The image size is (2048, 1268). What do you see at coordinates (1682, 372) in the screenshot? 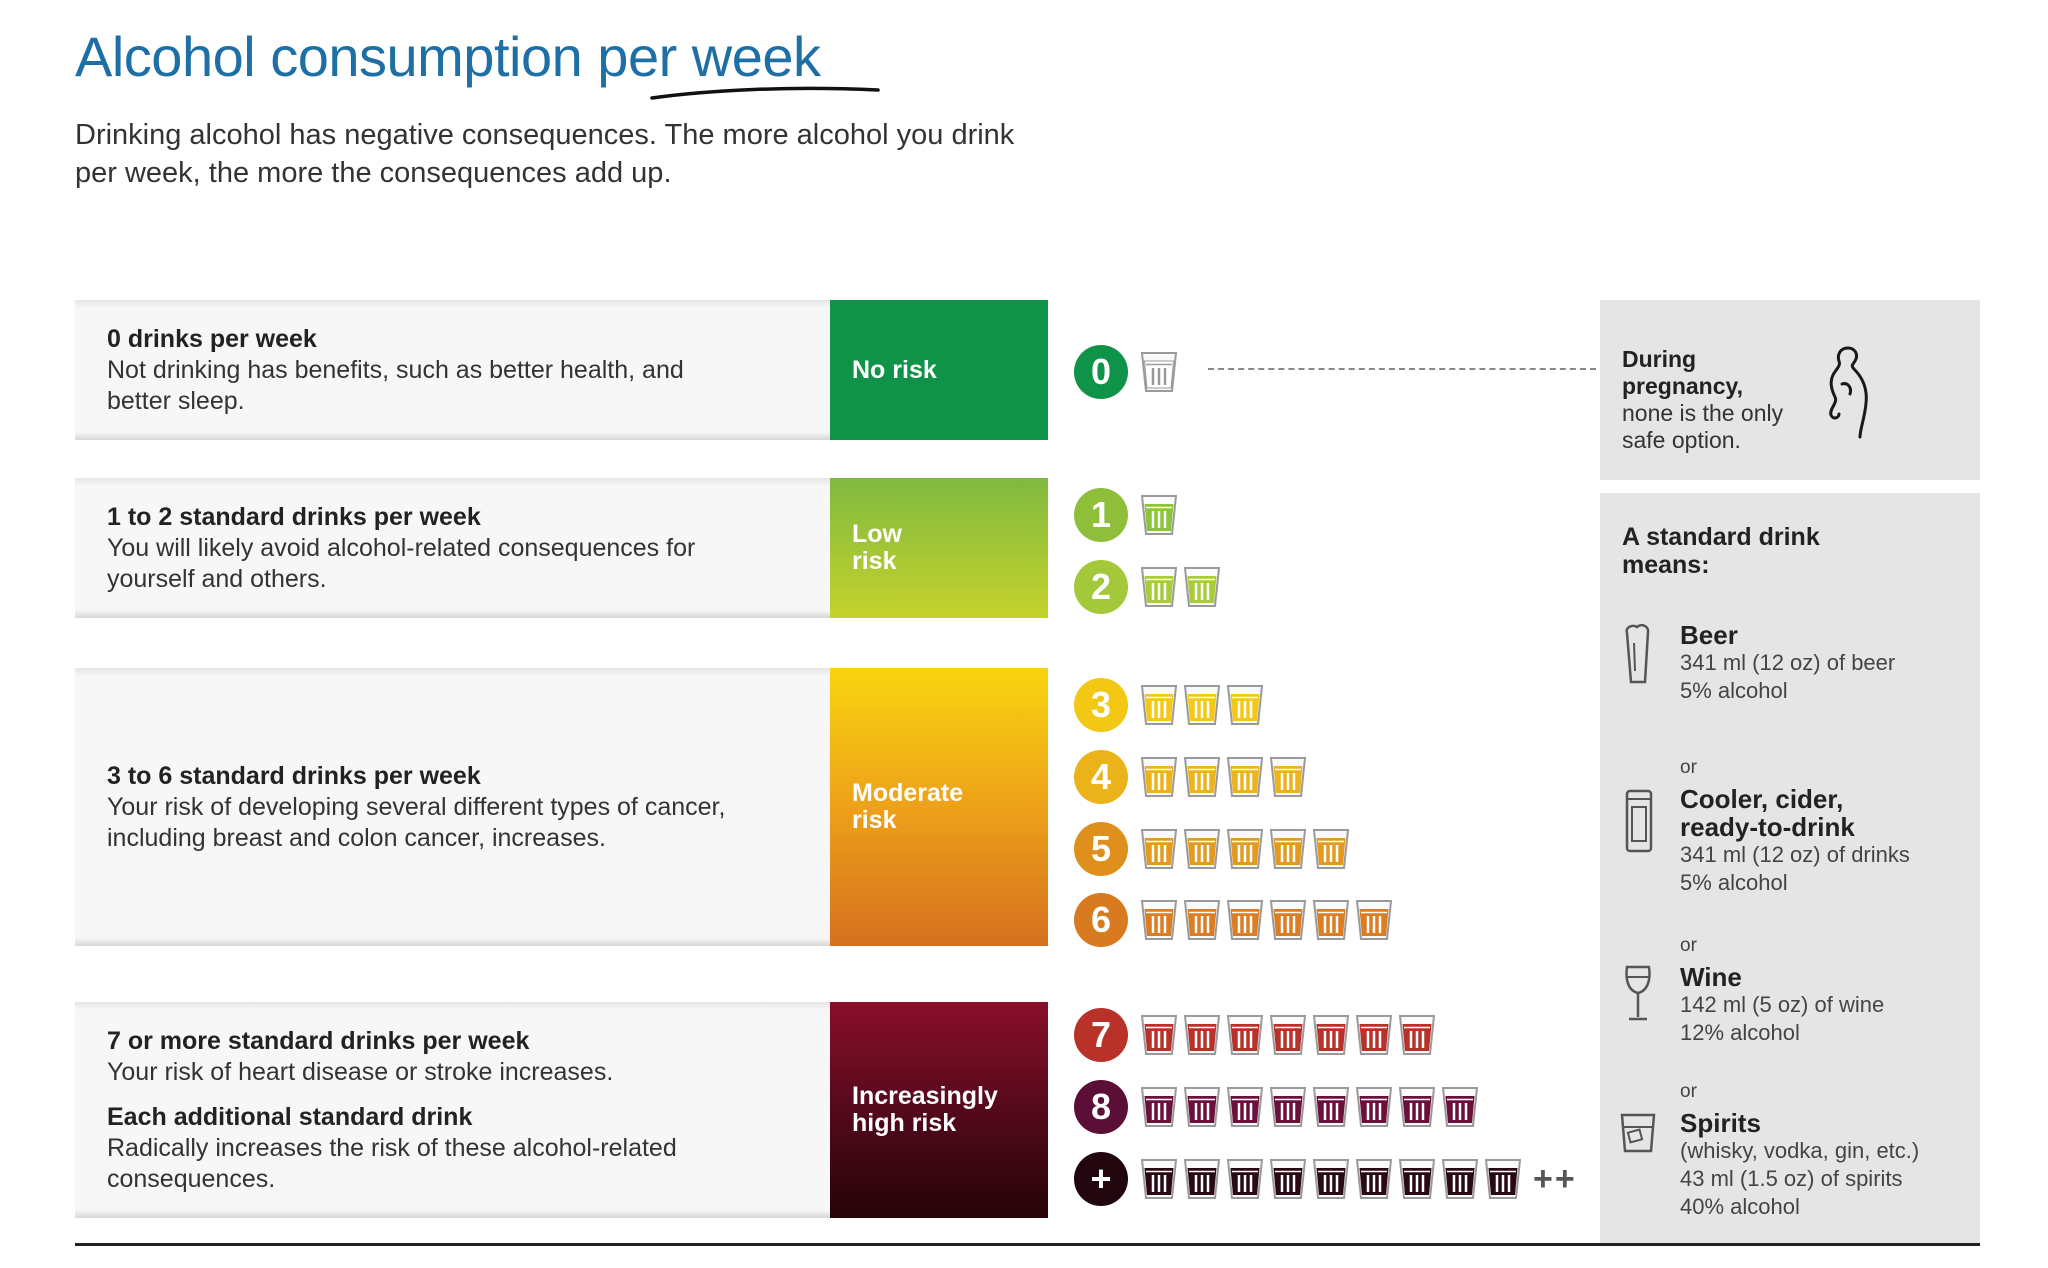
I see `pregnancy-heading: During pregnancy,` at bounding box center [1682, 372].